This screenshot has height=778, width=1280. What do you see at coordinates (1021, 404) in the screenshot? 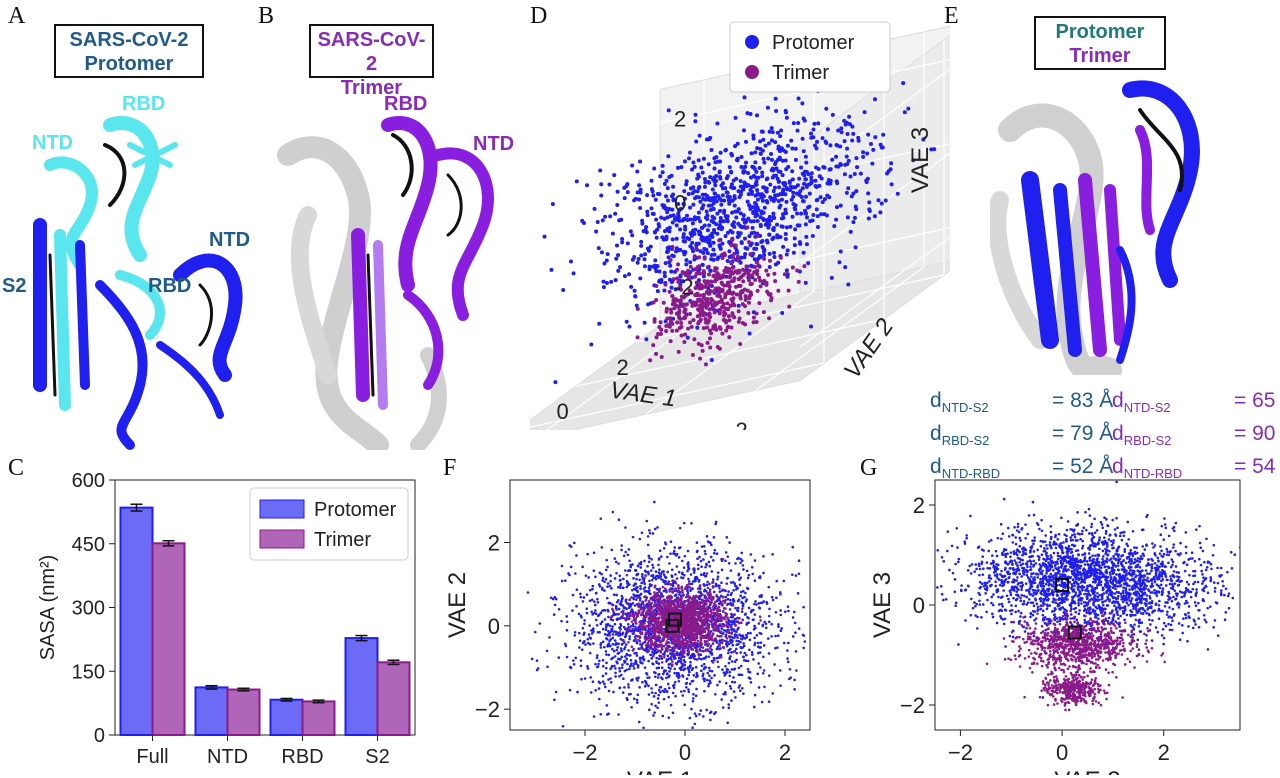
I see `distance-row: dNTD-S2 = 83 Å` at bounding box center [1021, 404].